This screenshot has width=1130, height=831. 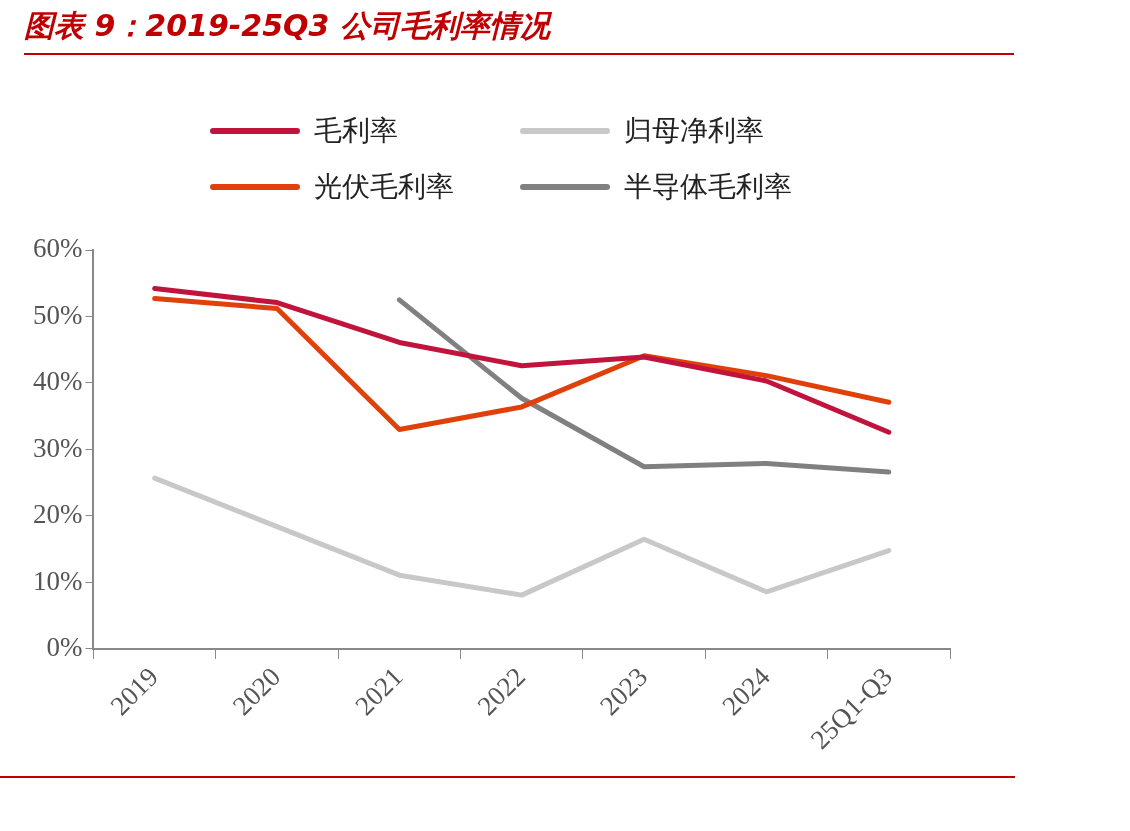 I want to click on legend-label: 光伏毛利率, so click(x=384, y=187).